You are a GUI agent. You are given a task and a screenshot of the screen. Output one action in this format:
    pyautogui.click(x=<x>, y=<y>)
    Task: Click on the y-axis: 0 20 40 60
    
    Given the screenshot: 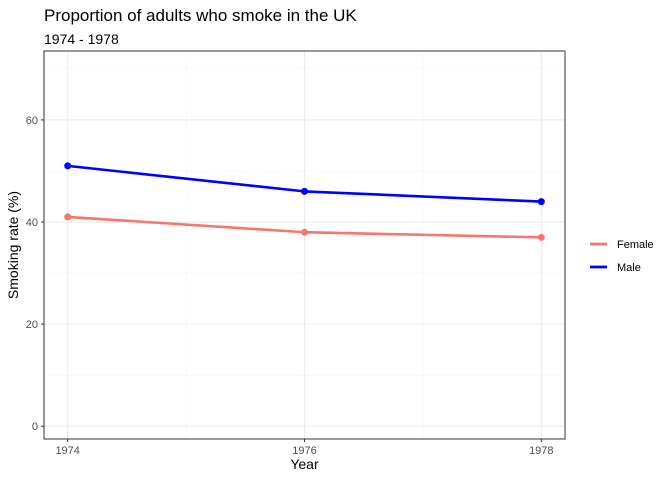 What is the action you would take?
    pyautogui.click(x=35, y=274)
    